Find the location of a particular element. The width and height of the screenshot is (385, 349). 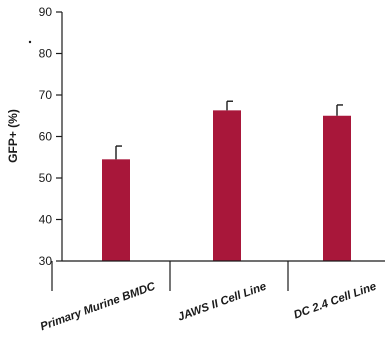

decorative-dot is located at coordinates (30, 42).